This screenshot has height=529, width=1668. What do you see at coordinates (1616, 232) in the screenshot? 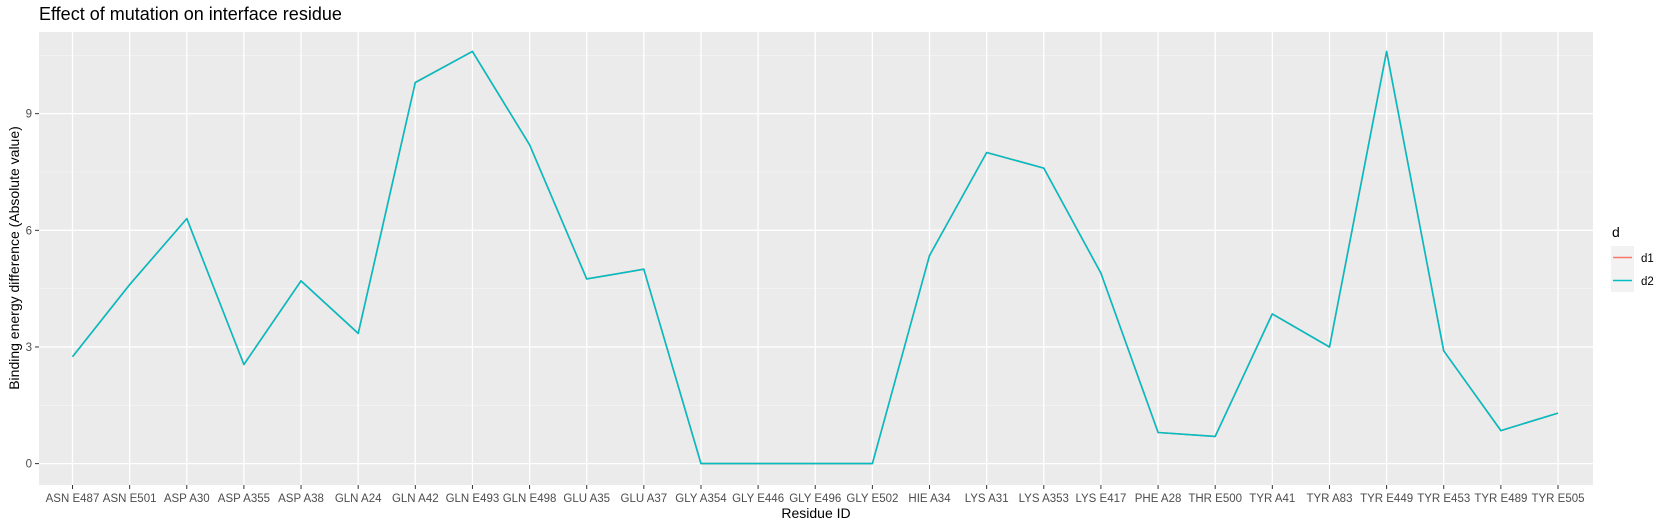
I see `legend-title: d` at bounding box center [1616, 232].